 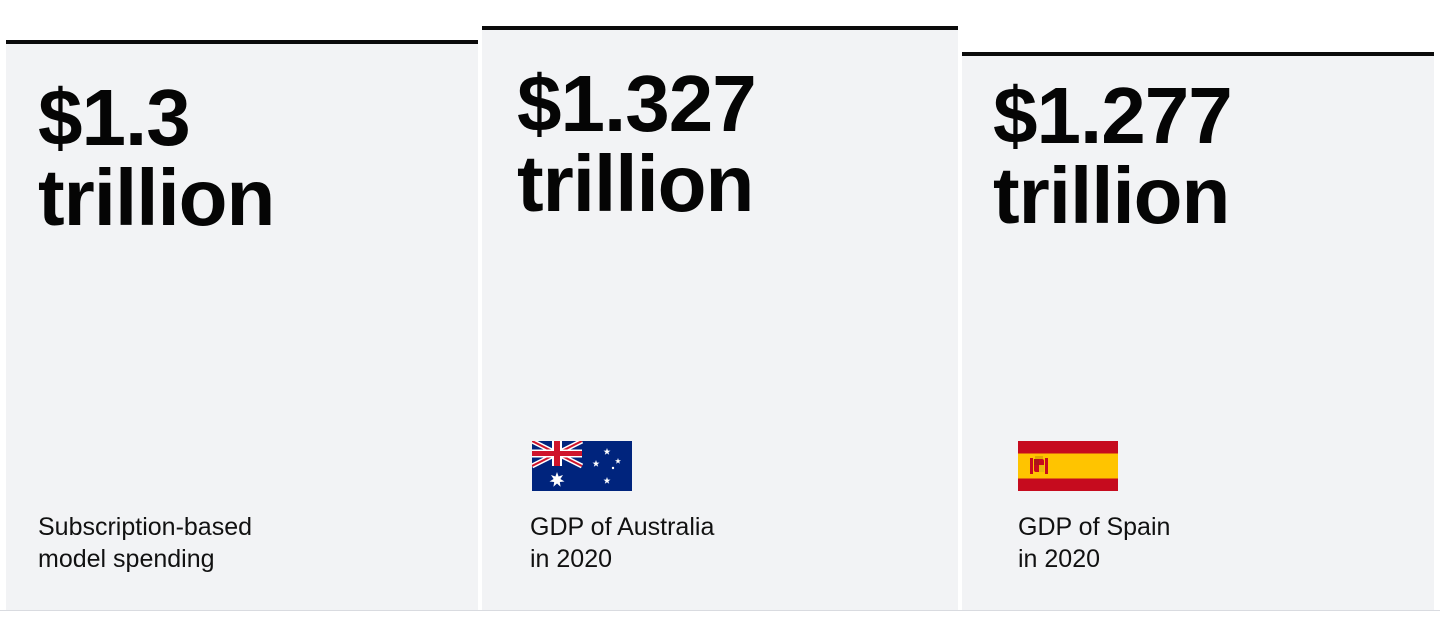 I want to click on stat-amount: $1.327, so click(x=637, y=103).